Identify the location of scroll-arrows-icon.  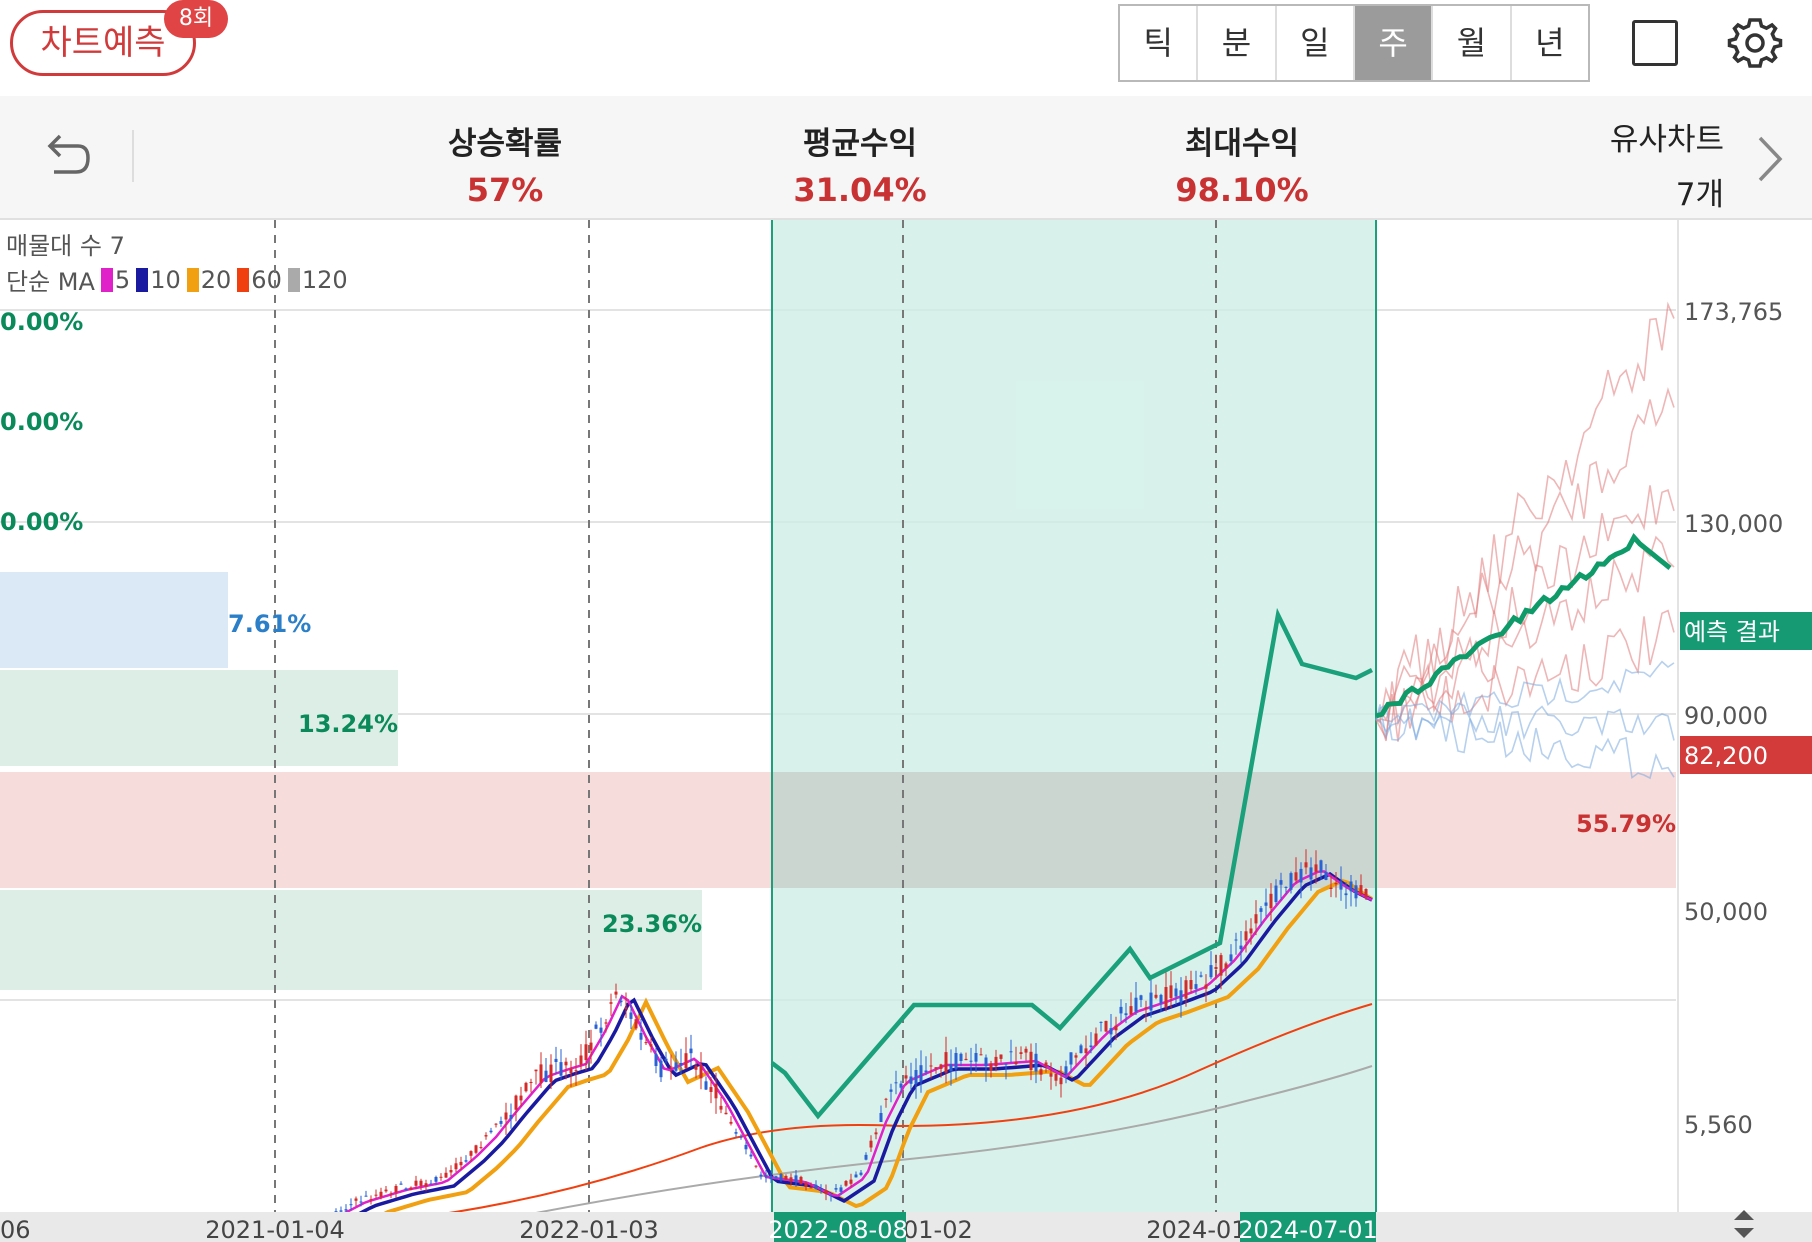
(1744, 1224).